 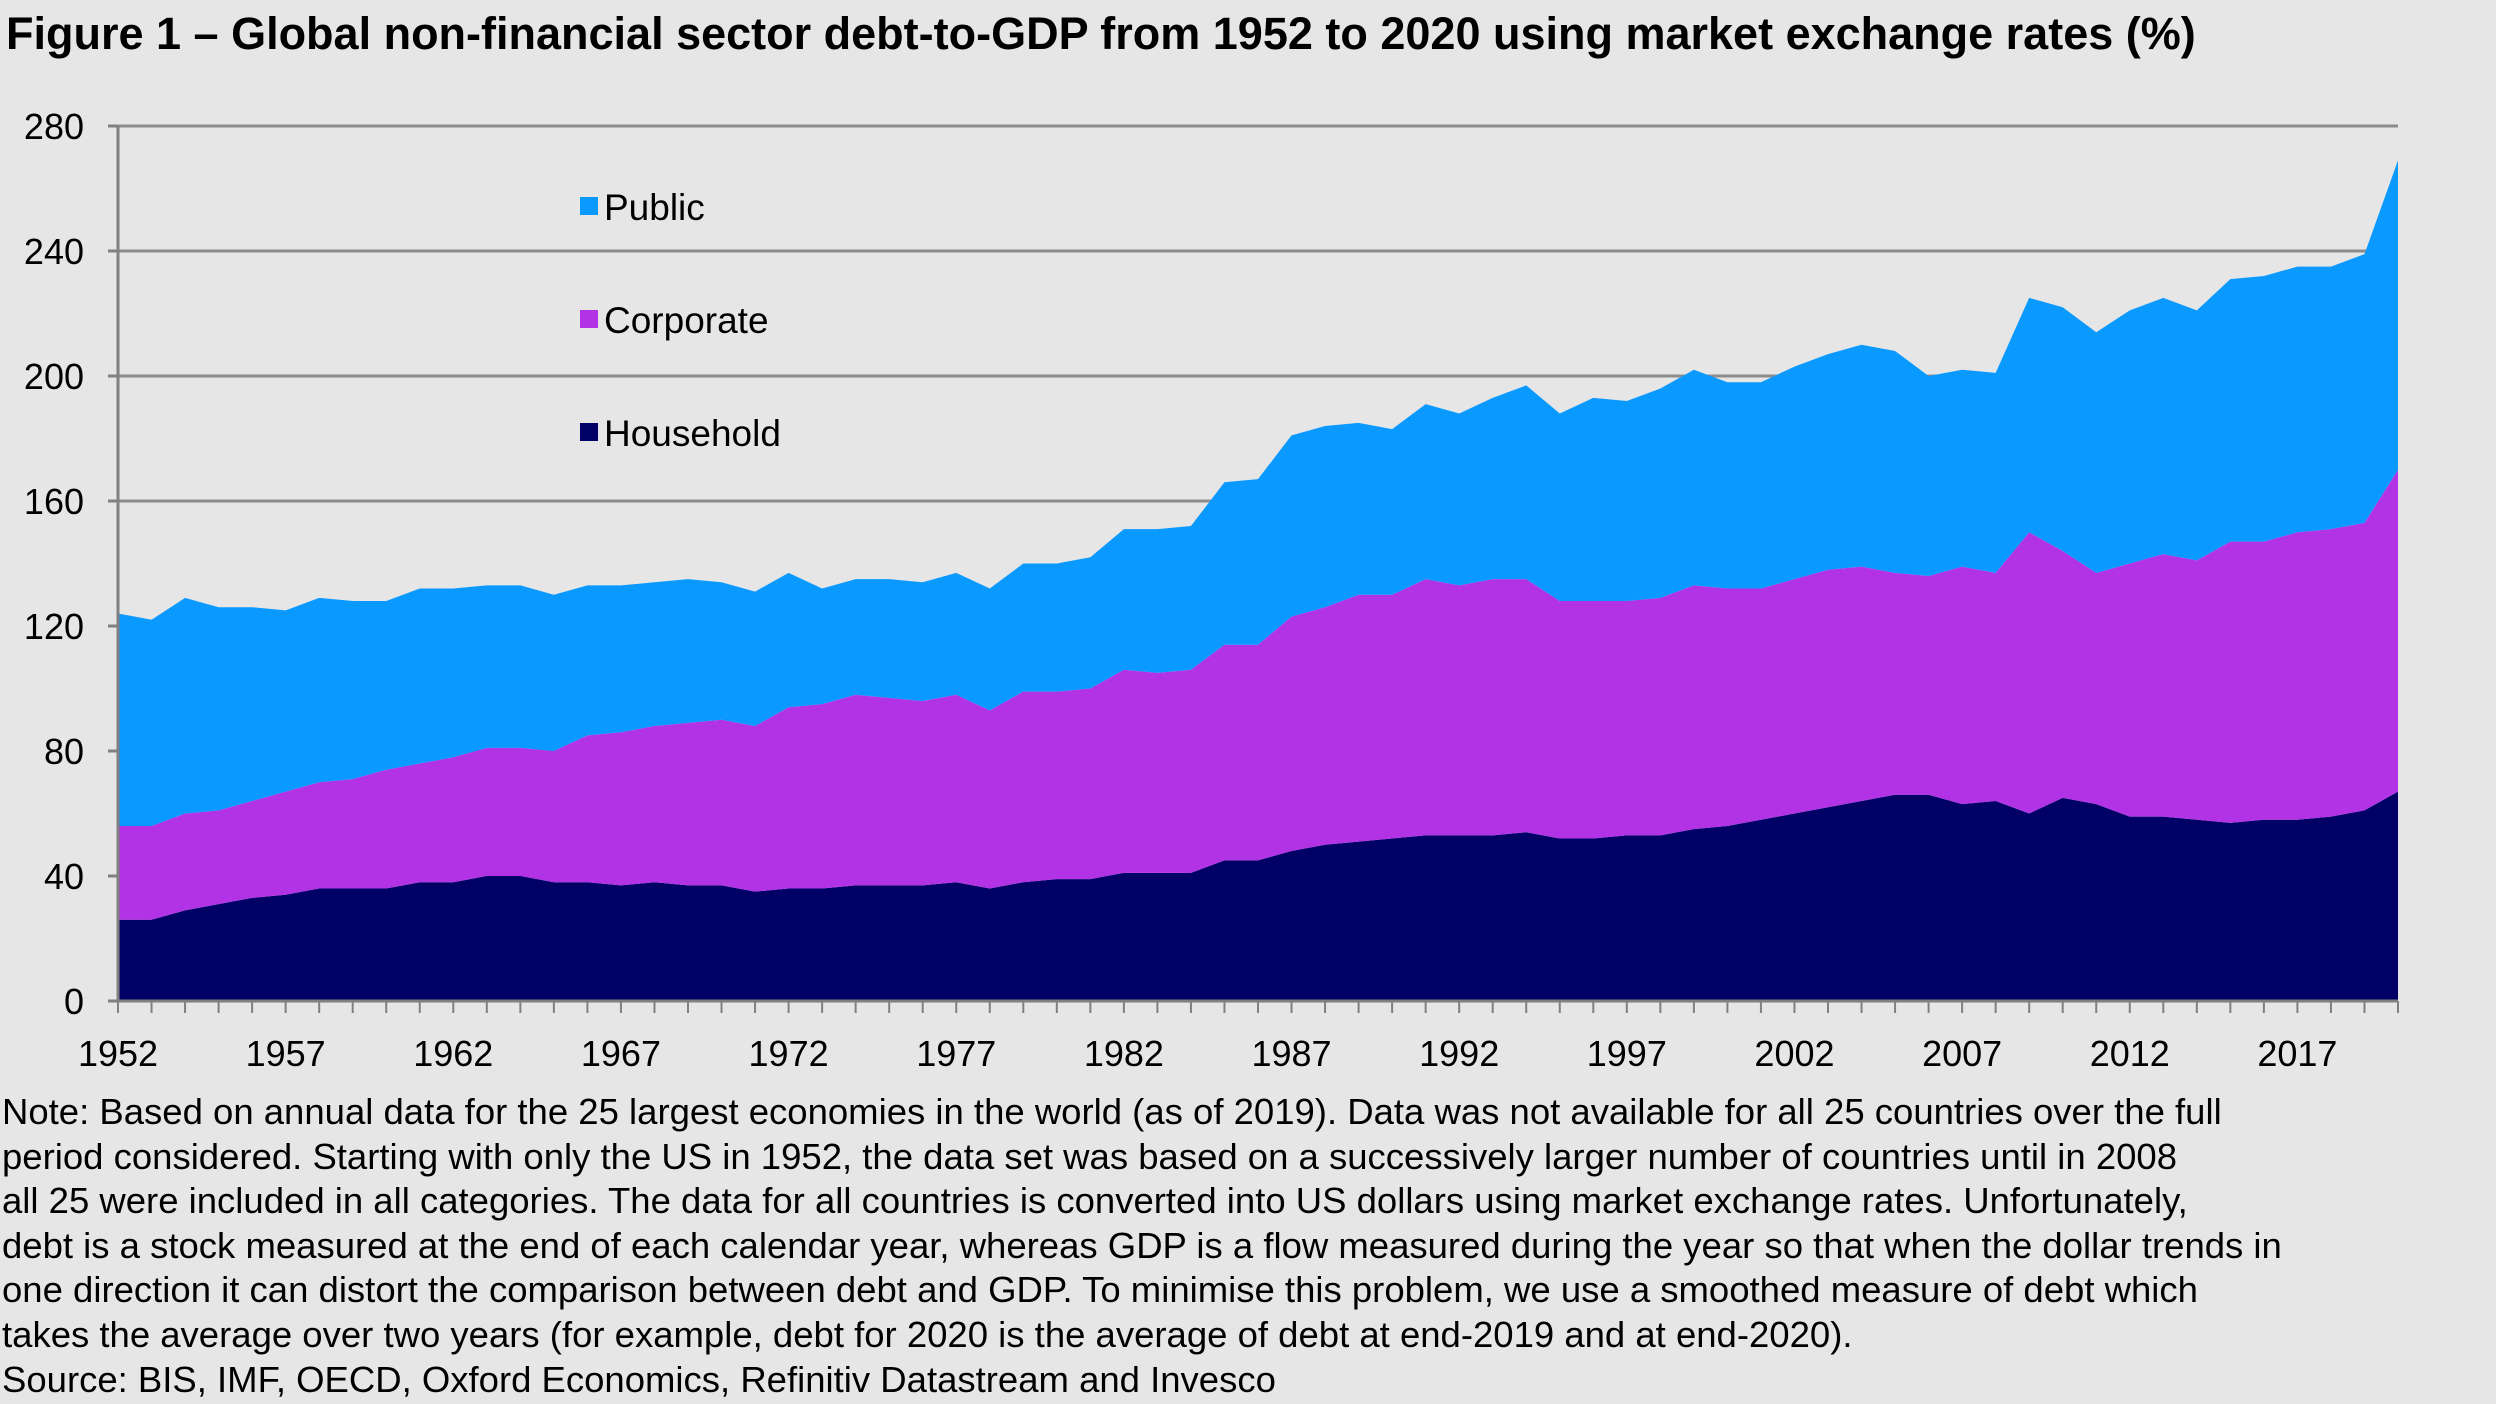 What do you see at coordinates (64, 876) in the screenshot?
I see `y-tick-label: 40` at bounding box center [64, 876].